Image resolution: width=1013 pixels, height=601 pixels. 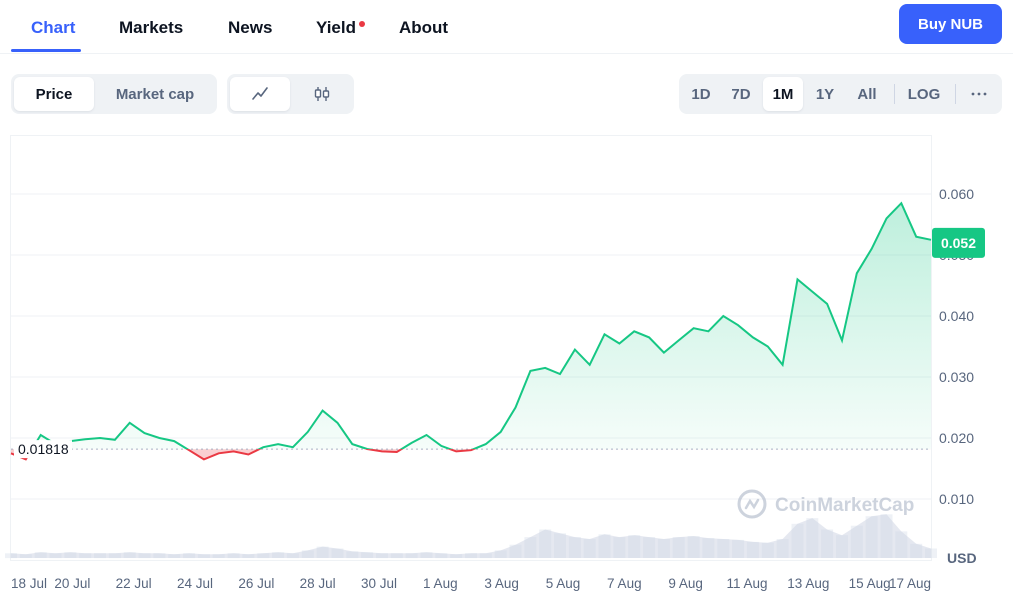 What do you see at coordinates (746, 583) in the screenshot?
I see `x-tick-label: 11 Aug` at bounding box center [746, 583].